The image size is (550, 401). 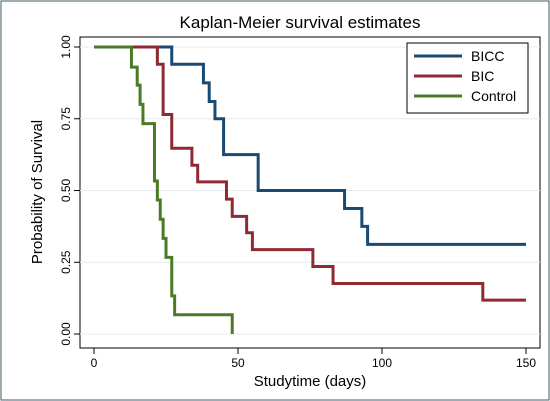 I want to click on legend-label-bicc: BICC, so click(x=487, y=56).